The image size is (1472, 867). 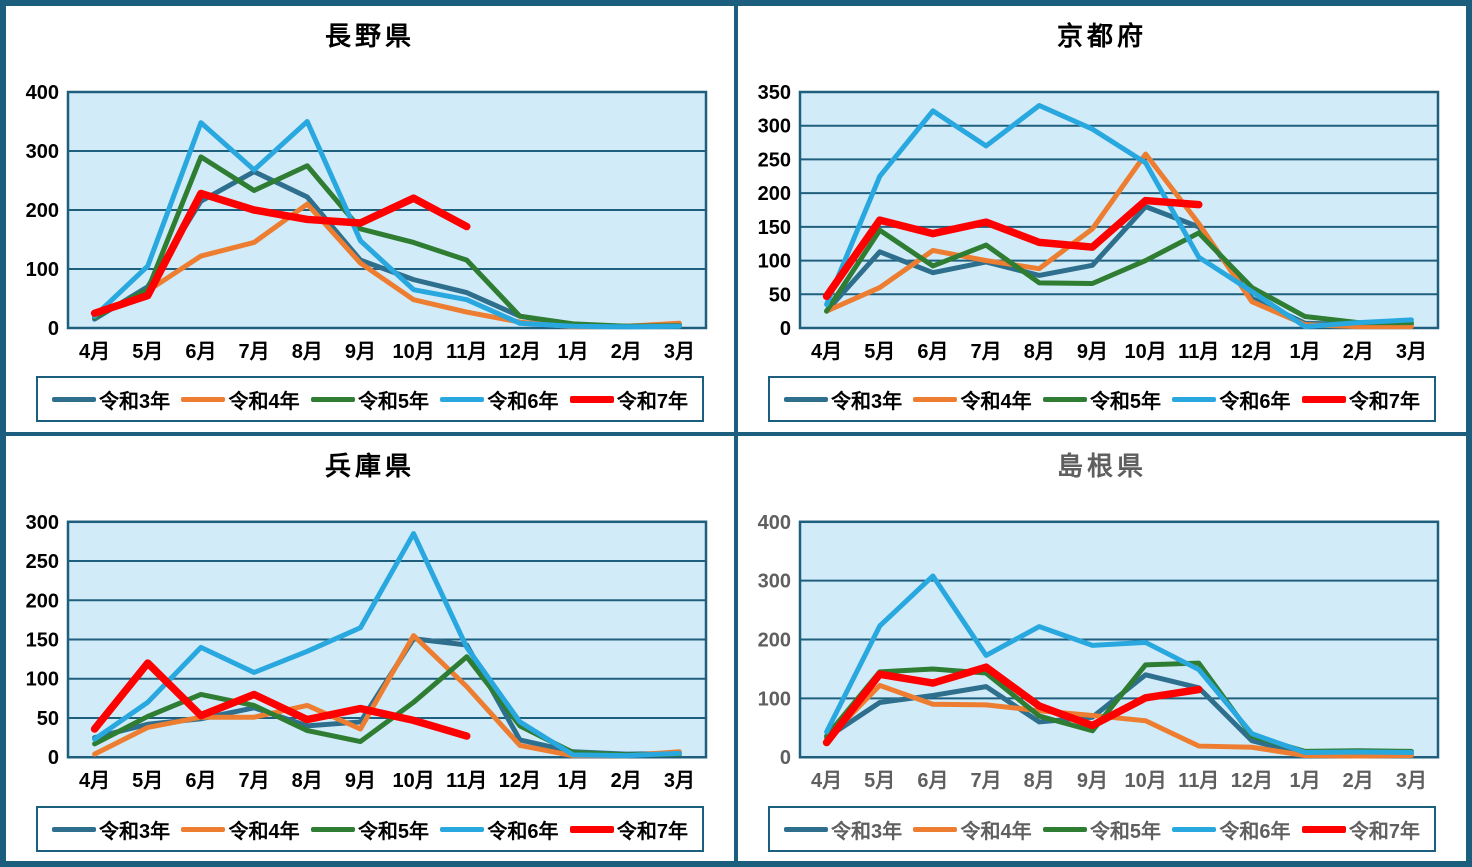 I want to click on y-axis-label: 250, so click(x=42, y=562).